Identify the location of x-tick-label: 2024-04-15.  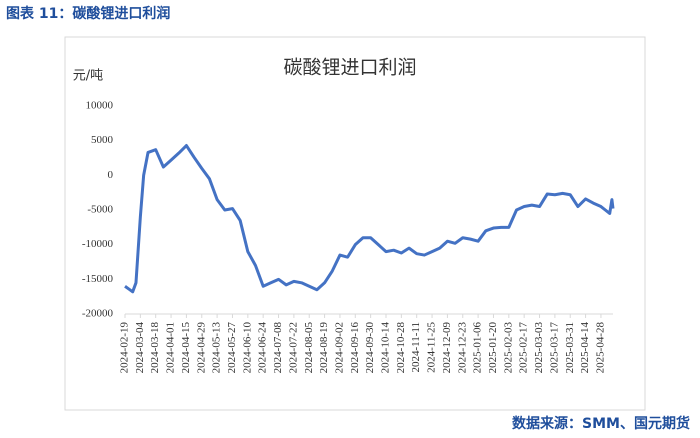
(186, 348).